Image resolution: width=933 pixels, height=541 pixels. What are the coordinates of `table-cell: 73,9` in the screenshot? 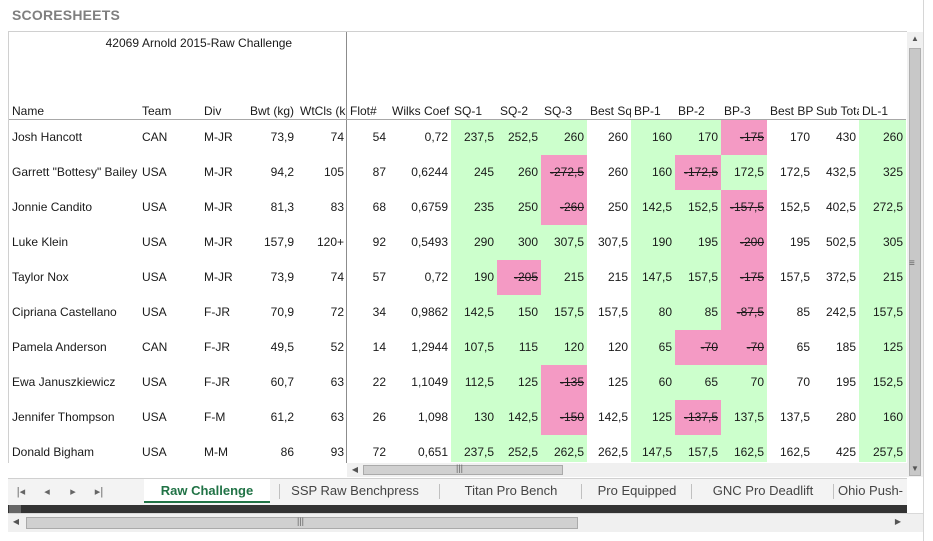 It's located at (282, 277).